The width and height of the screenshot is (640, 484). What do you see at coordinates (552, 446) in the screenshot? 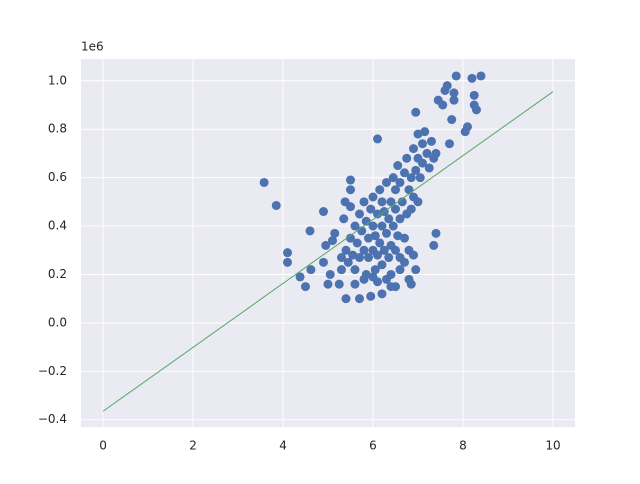
I see `x-tick-label: 10` at bounding box center [552, 446].